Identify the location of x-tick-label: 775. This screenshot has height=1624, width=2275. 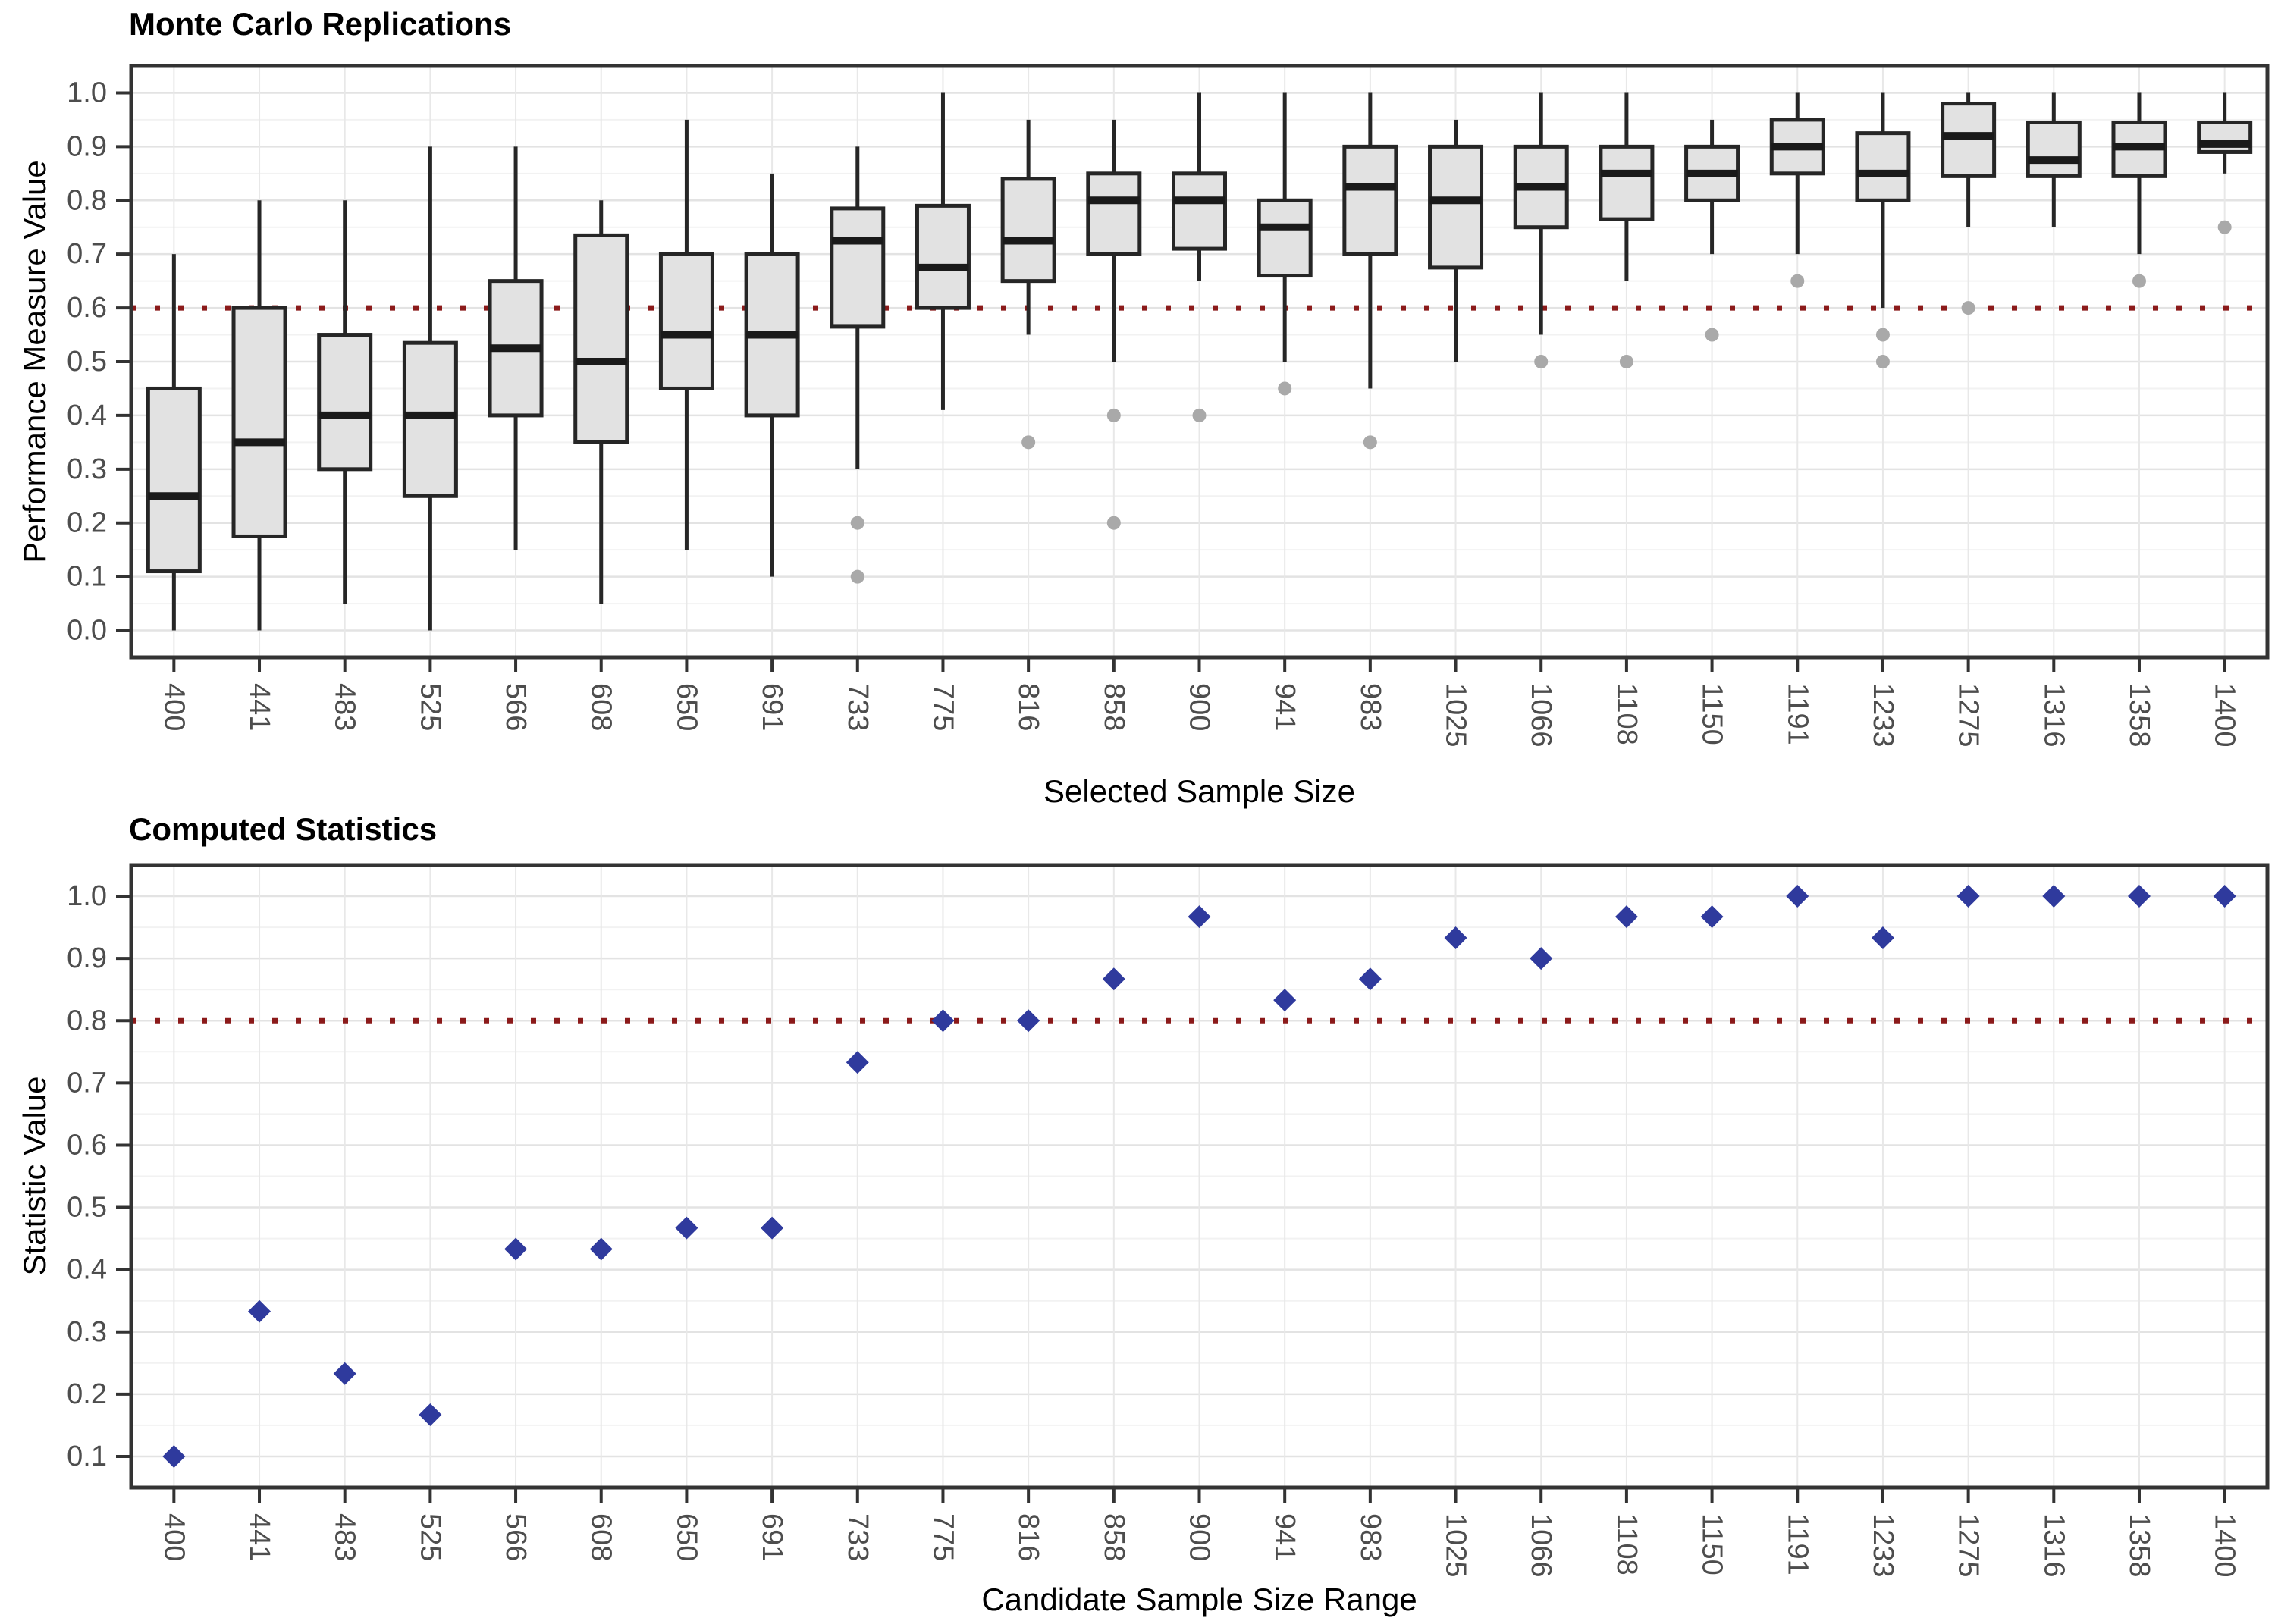
(943, 707).